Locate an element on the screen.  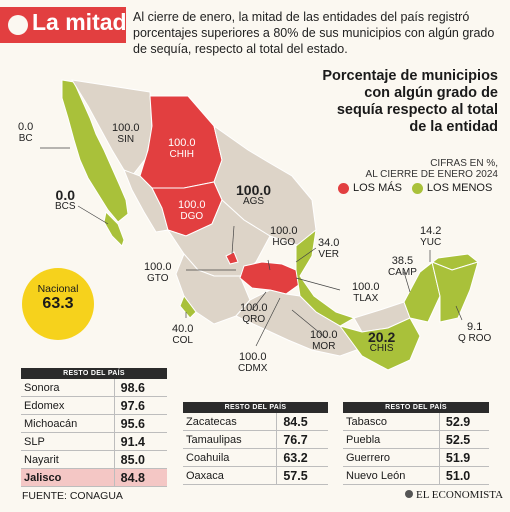
nacional-badge: Nacional 63.3 is located at coordinates (58, 304).